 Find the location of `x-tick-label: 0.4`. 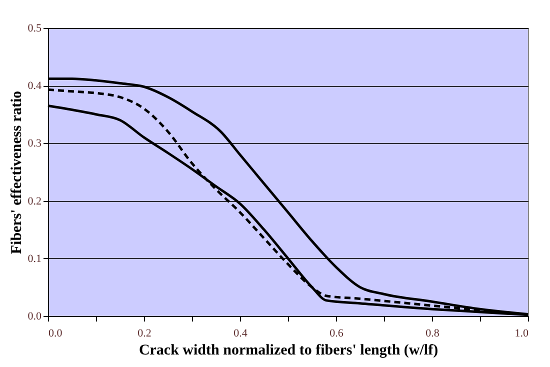

x-tick-label: 0.4 is located at coordinates (241, 334).